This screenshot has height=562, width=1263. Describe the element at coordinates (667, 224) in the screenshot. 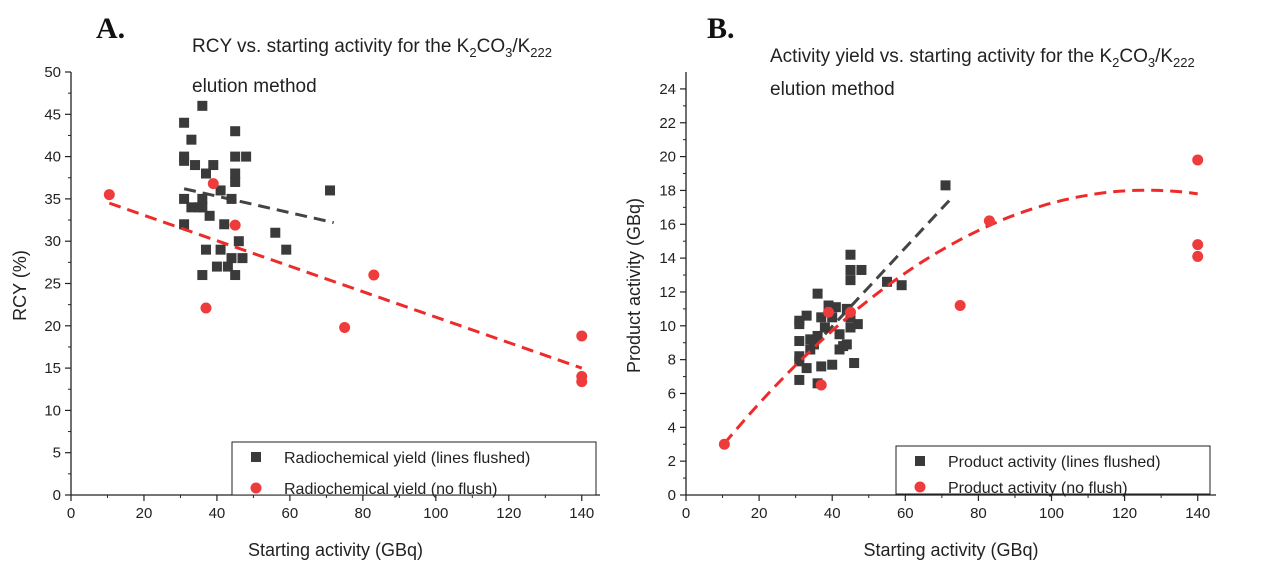

I see `y-tick-label: 16` at that location.